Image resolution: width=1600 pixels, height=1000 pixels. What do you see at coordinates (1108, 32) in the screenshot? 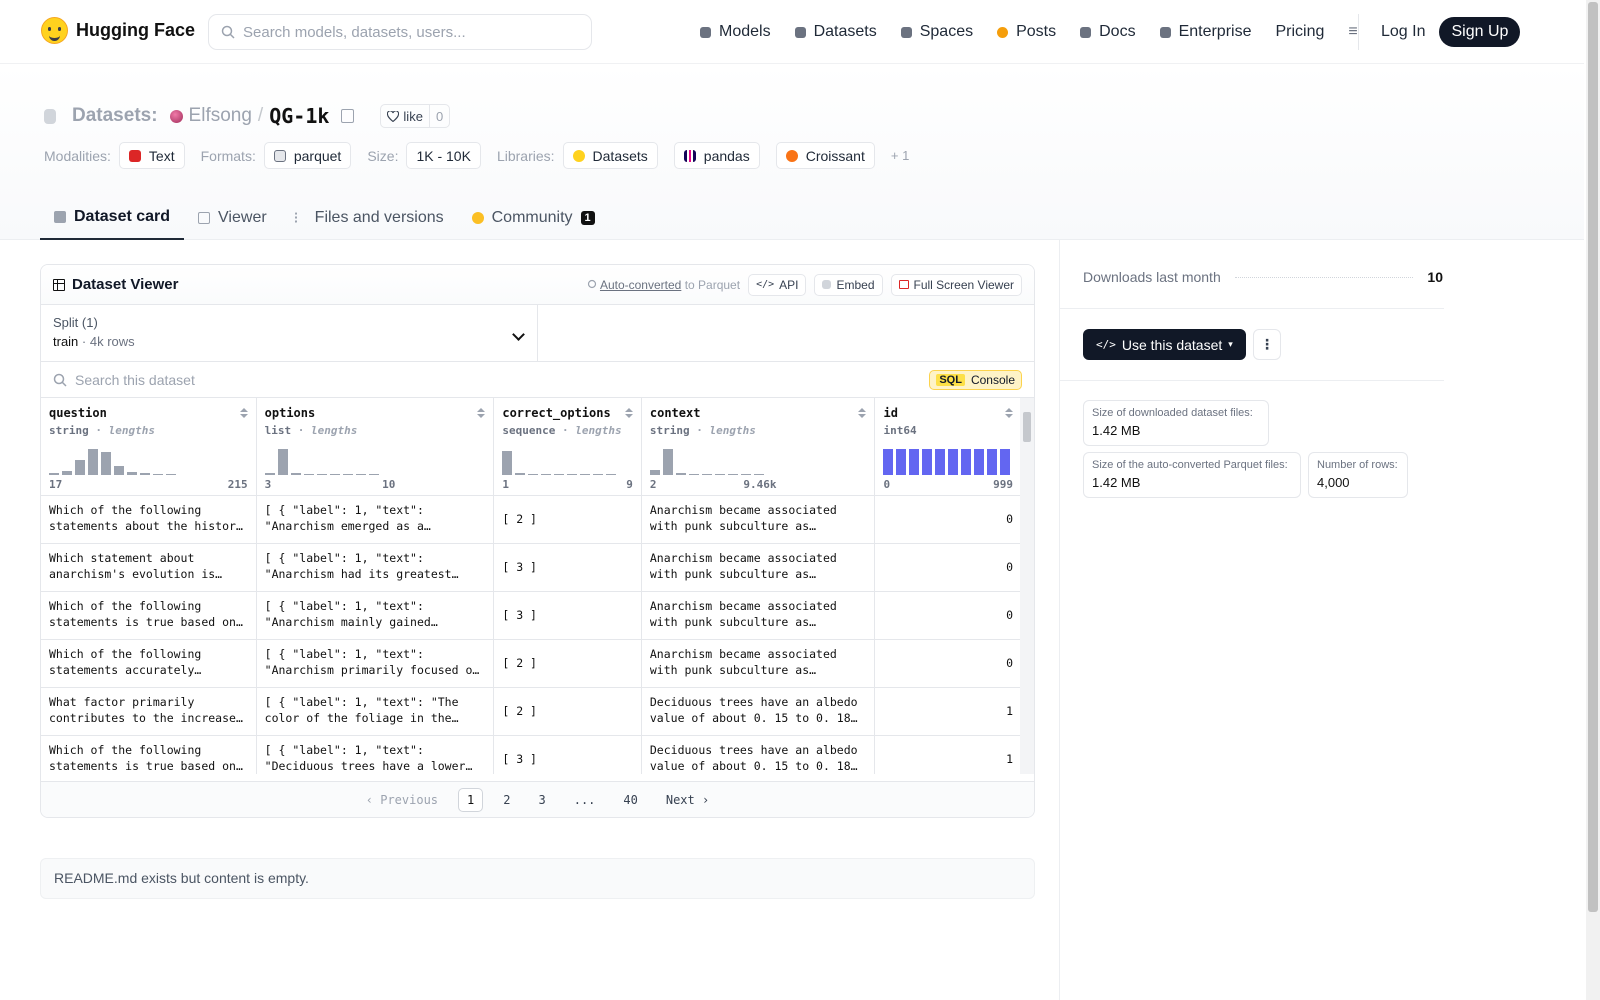
I see `nav-link-docs: Docs` at bounding box center [1108, 32].